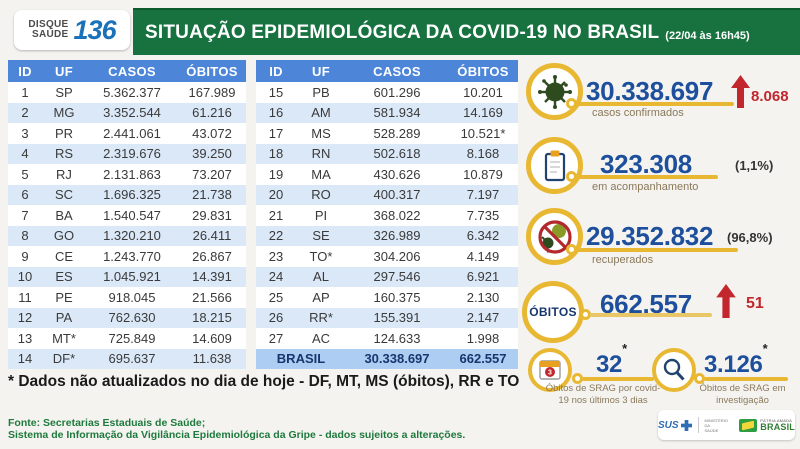 This screenshot has height=449, width=800. Describe the element at coordinates (711, 430) in the screenshot. I see `ministry-line2: SAÚDE` at that location.